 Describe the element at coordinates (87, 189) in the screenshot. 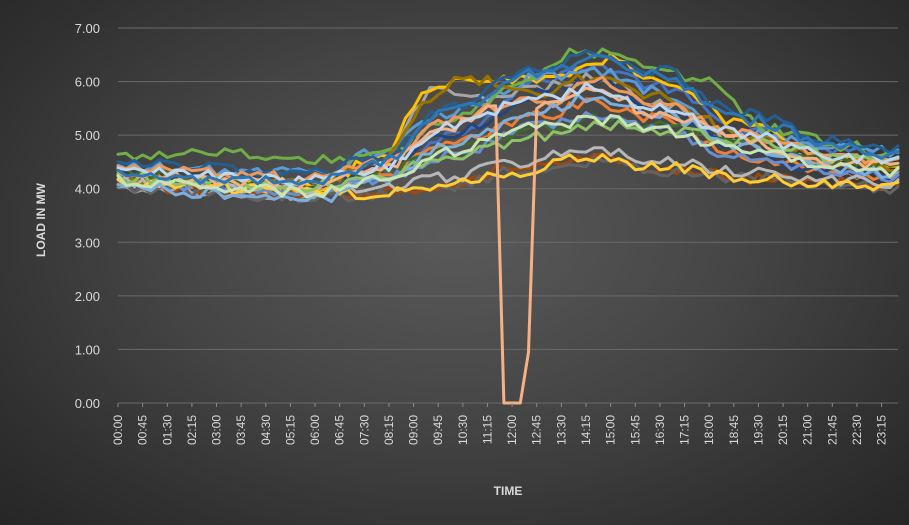

I see `y-tick-label: 4.00` at that location.